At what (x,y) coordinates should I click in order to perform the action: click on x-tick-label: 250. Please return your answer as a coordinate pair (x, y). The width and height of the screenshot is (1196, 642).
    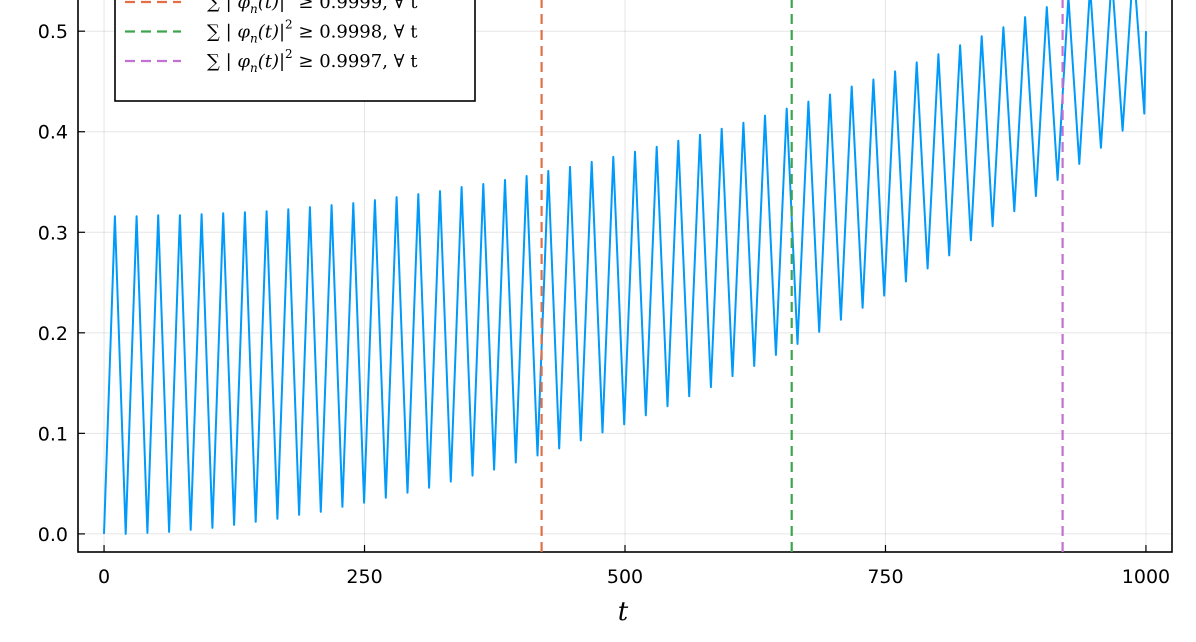
    Looking at the image, I should click on (364, 577).